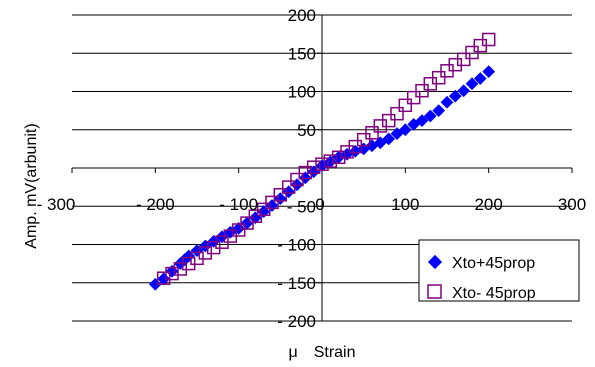 The image size is (595, 367). I want to click on x-tick-label: 100, so click(405, 204).